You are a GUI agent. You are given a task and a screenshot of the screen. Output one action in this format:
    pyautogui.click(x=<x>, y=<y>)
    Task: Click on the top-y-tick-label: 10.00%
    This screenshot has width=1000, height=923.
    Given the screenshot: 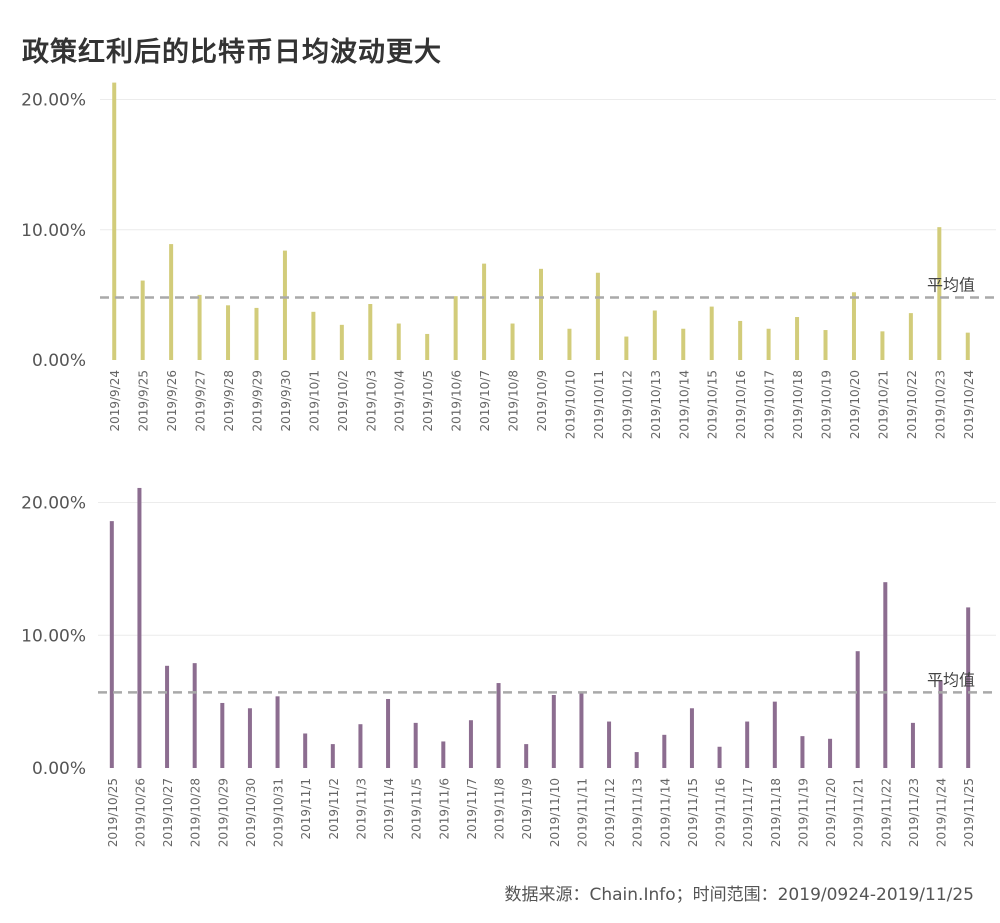 What is the action you would take?
    pyautogui.click(x=53, y=231)
    